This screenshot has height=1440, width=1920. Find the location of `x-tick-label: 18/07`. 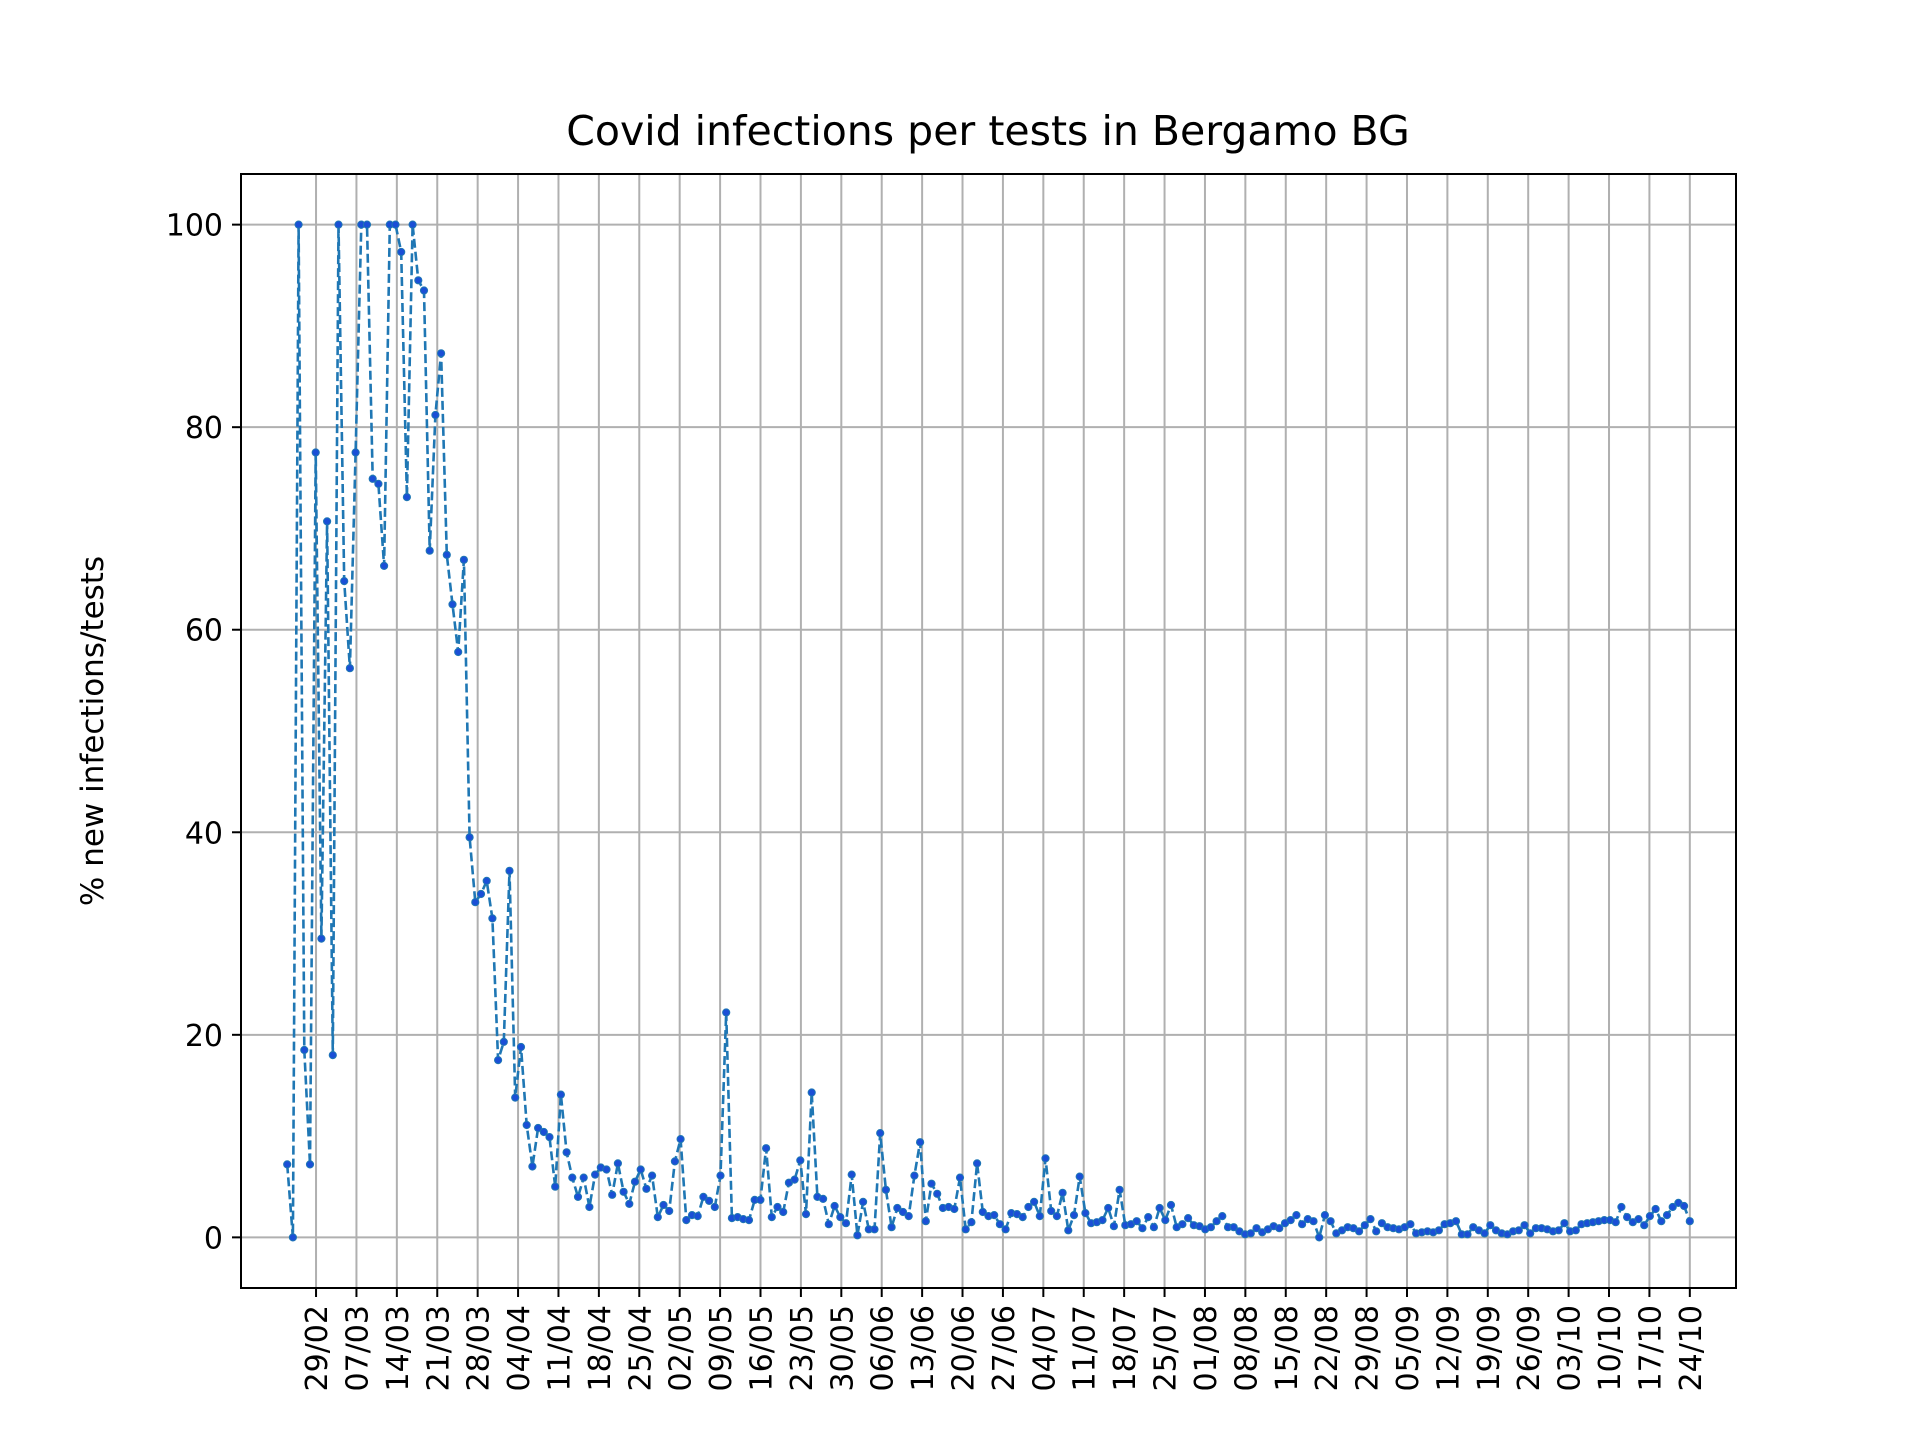

x-tick-label: 18/07 is located at coordinates (1125, 1348).